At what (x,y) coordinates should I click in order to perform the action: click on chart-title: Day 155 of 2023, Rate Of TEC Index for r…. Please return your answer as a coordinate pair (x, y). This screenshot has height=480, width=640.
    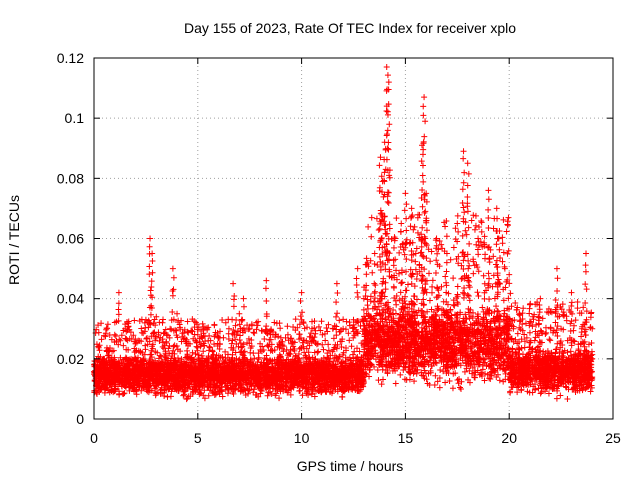
    Looking at the image, I should click on (350, 28).